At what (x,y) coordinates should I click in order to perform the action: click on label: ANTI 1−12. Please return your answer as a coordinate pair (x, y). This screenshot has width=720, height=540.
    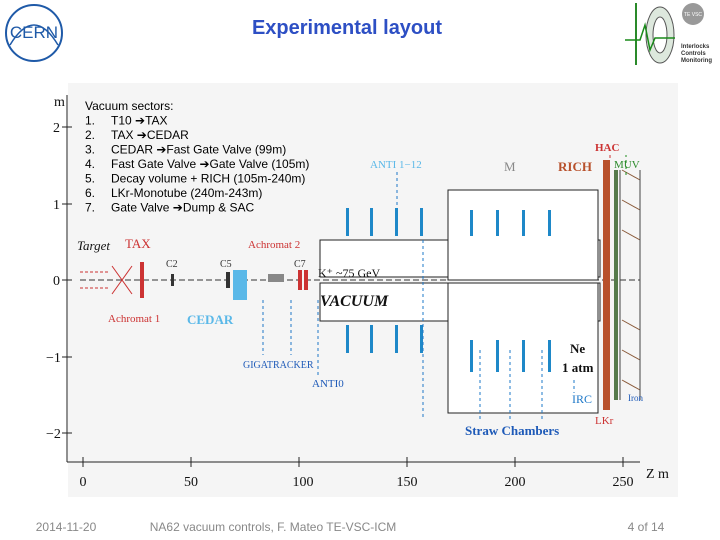
    Looking at the image, I should click on (396, 165).